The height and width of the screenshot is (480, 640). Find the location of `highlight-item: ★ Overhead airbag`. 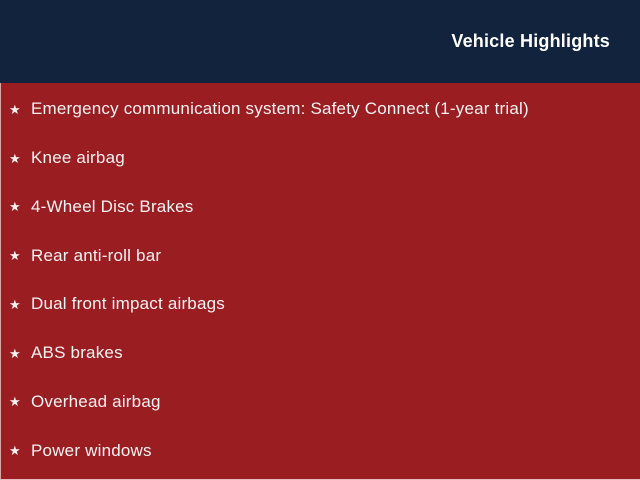

highlight-item: ★ Overhead airbag is located at coordinates (320, 402).